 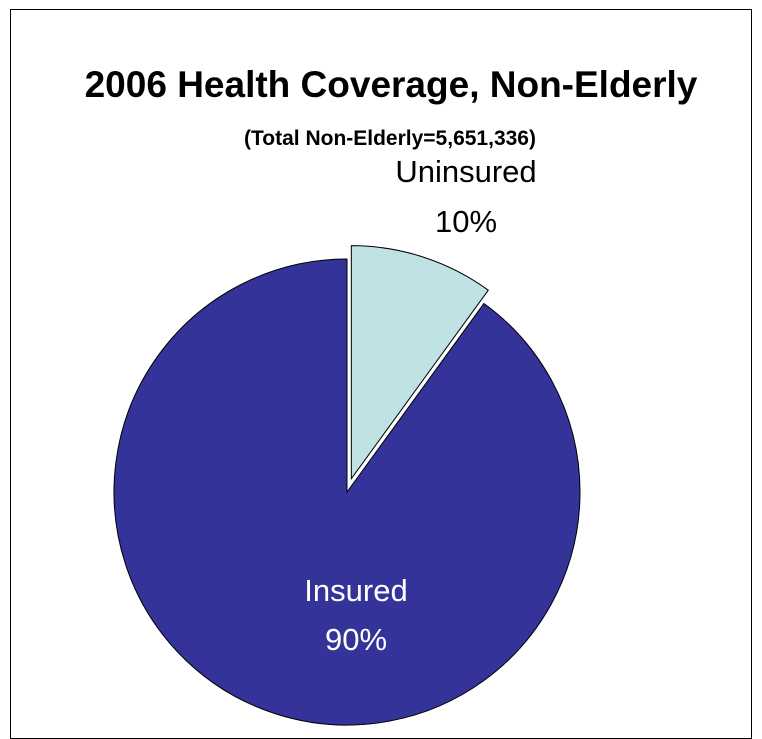 I want to click on slice-label-insured: Insured, so click(x=355, y=590).